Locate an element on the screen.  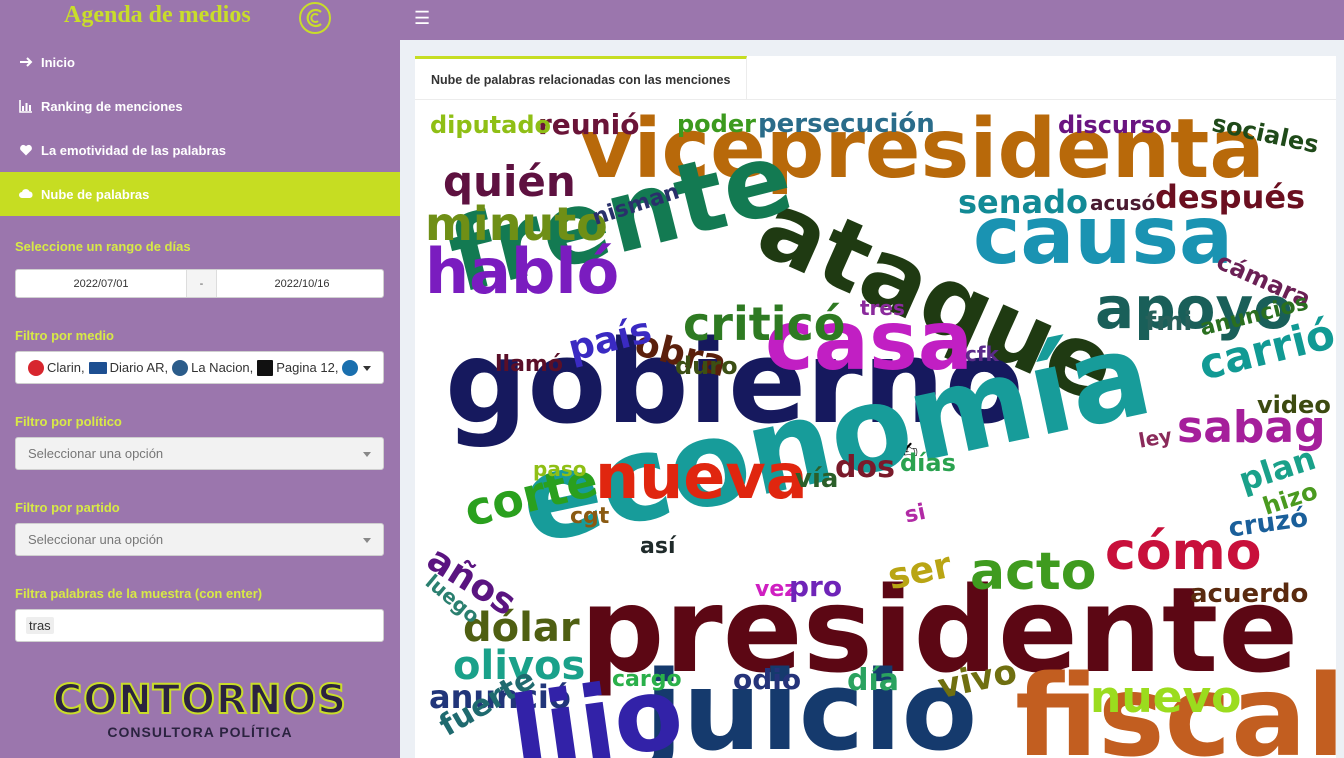
word-video: video is located at coordinates (1294, 405).